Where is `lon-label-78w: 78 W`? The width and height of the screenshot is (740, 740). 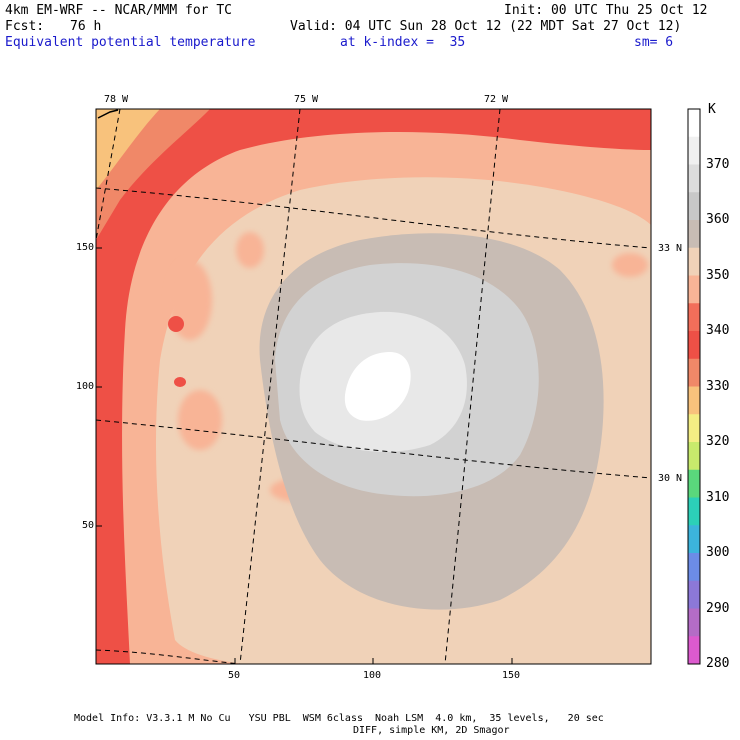
lon-label-78w: 78 W is located at coordinates (116, 99).